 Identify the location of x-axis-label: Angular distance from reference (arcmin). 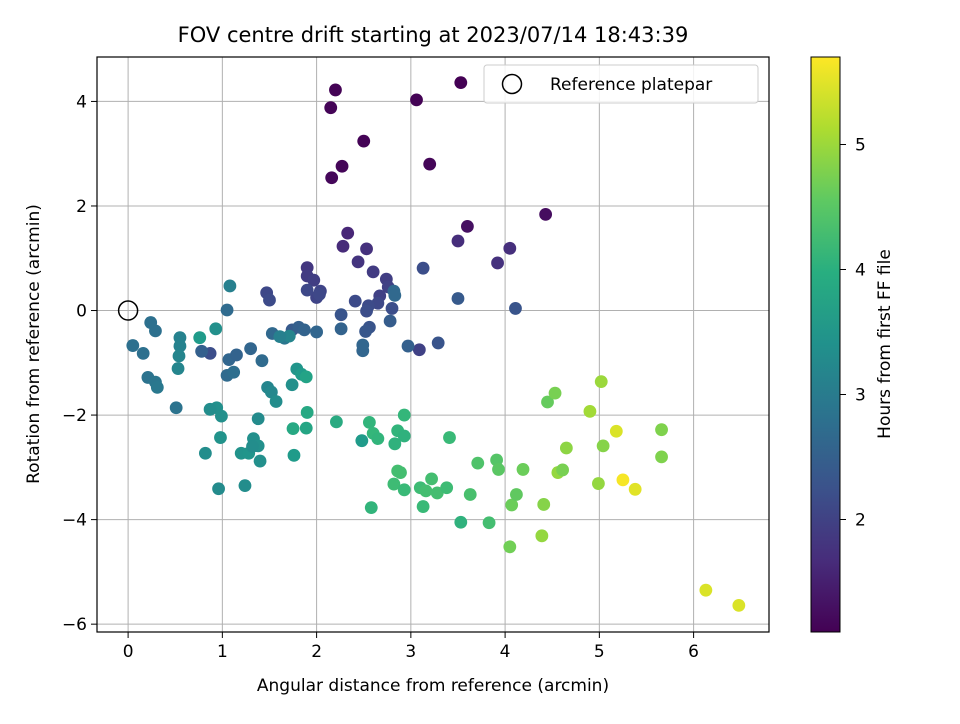
(433, 686).